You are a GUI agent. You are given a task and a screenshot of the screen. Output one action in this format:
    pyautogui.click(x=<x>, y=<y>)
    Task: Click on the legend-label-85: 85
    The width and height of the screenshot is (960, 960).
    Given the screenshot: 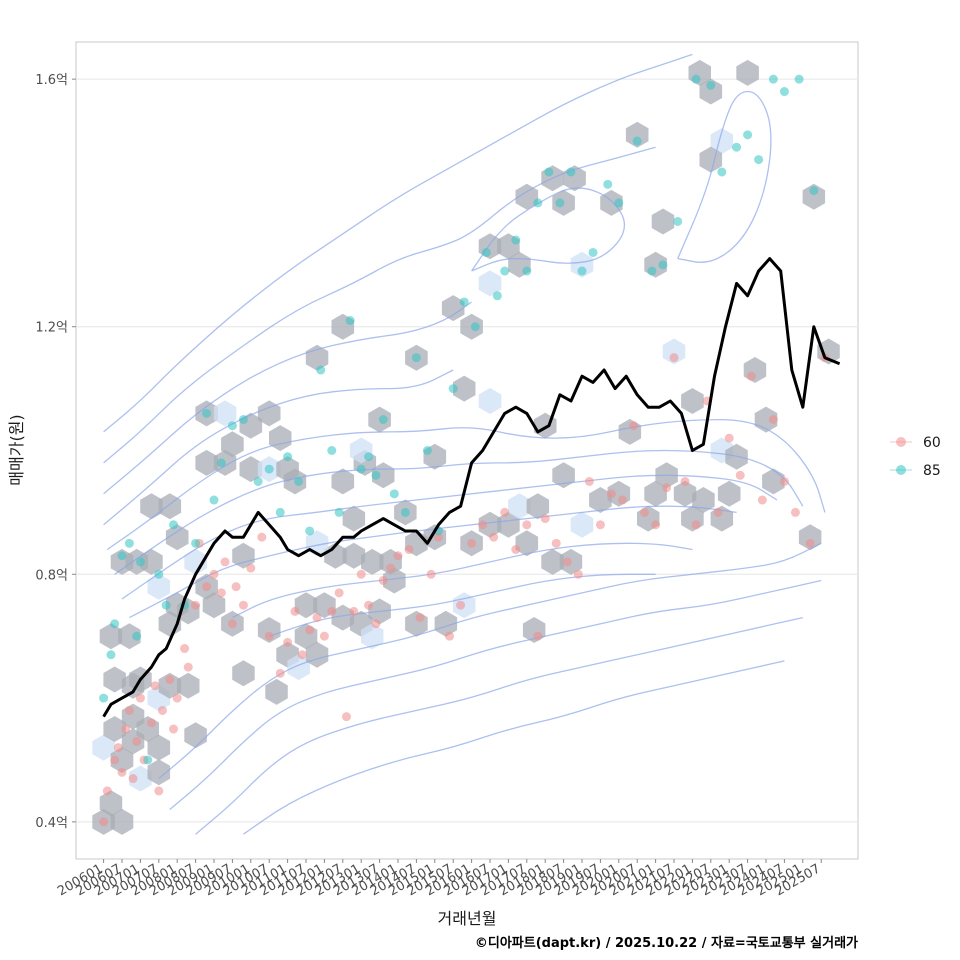 What is the action you would take?
    pyautogui.click(x=932, y=471)
    